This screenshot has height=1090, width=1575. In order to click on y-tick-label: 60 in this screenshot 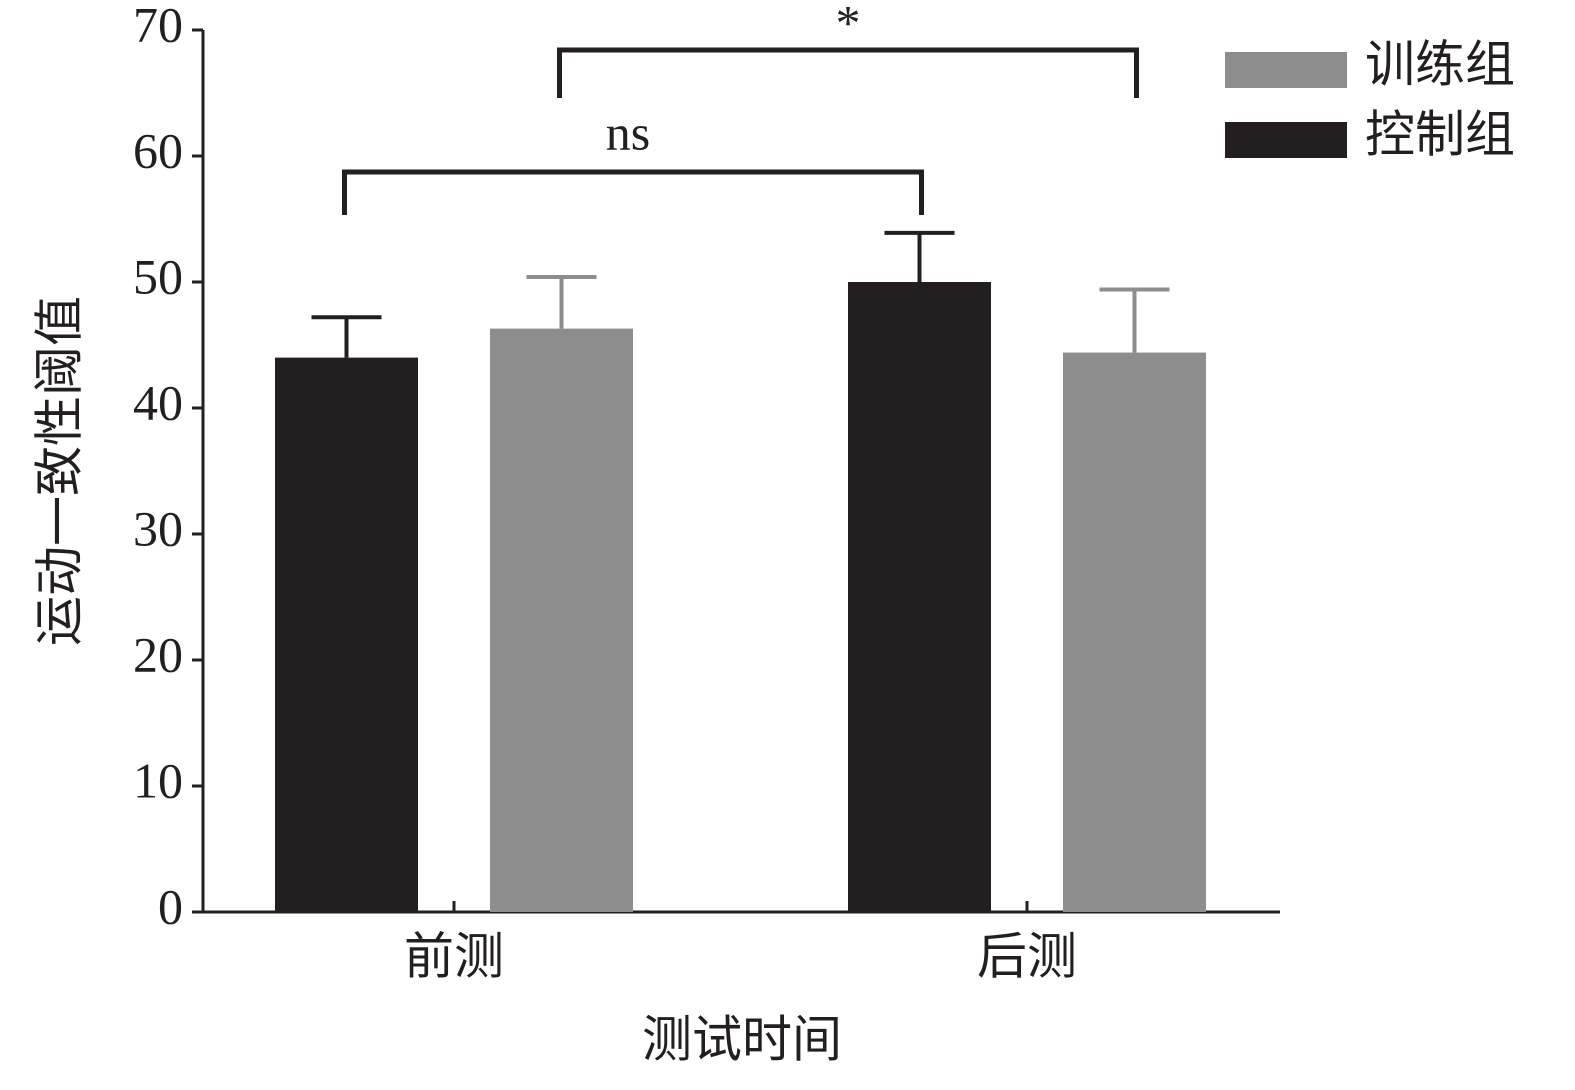, I will do `click(158, 150)`.